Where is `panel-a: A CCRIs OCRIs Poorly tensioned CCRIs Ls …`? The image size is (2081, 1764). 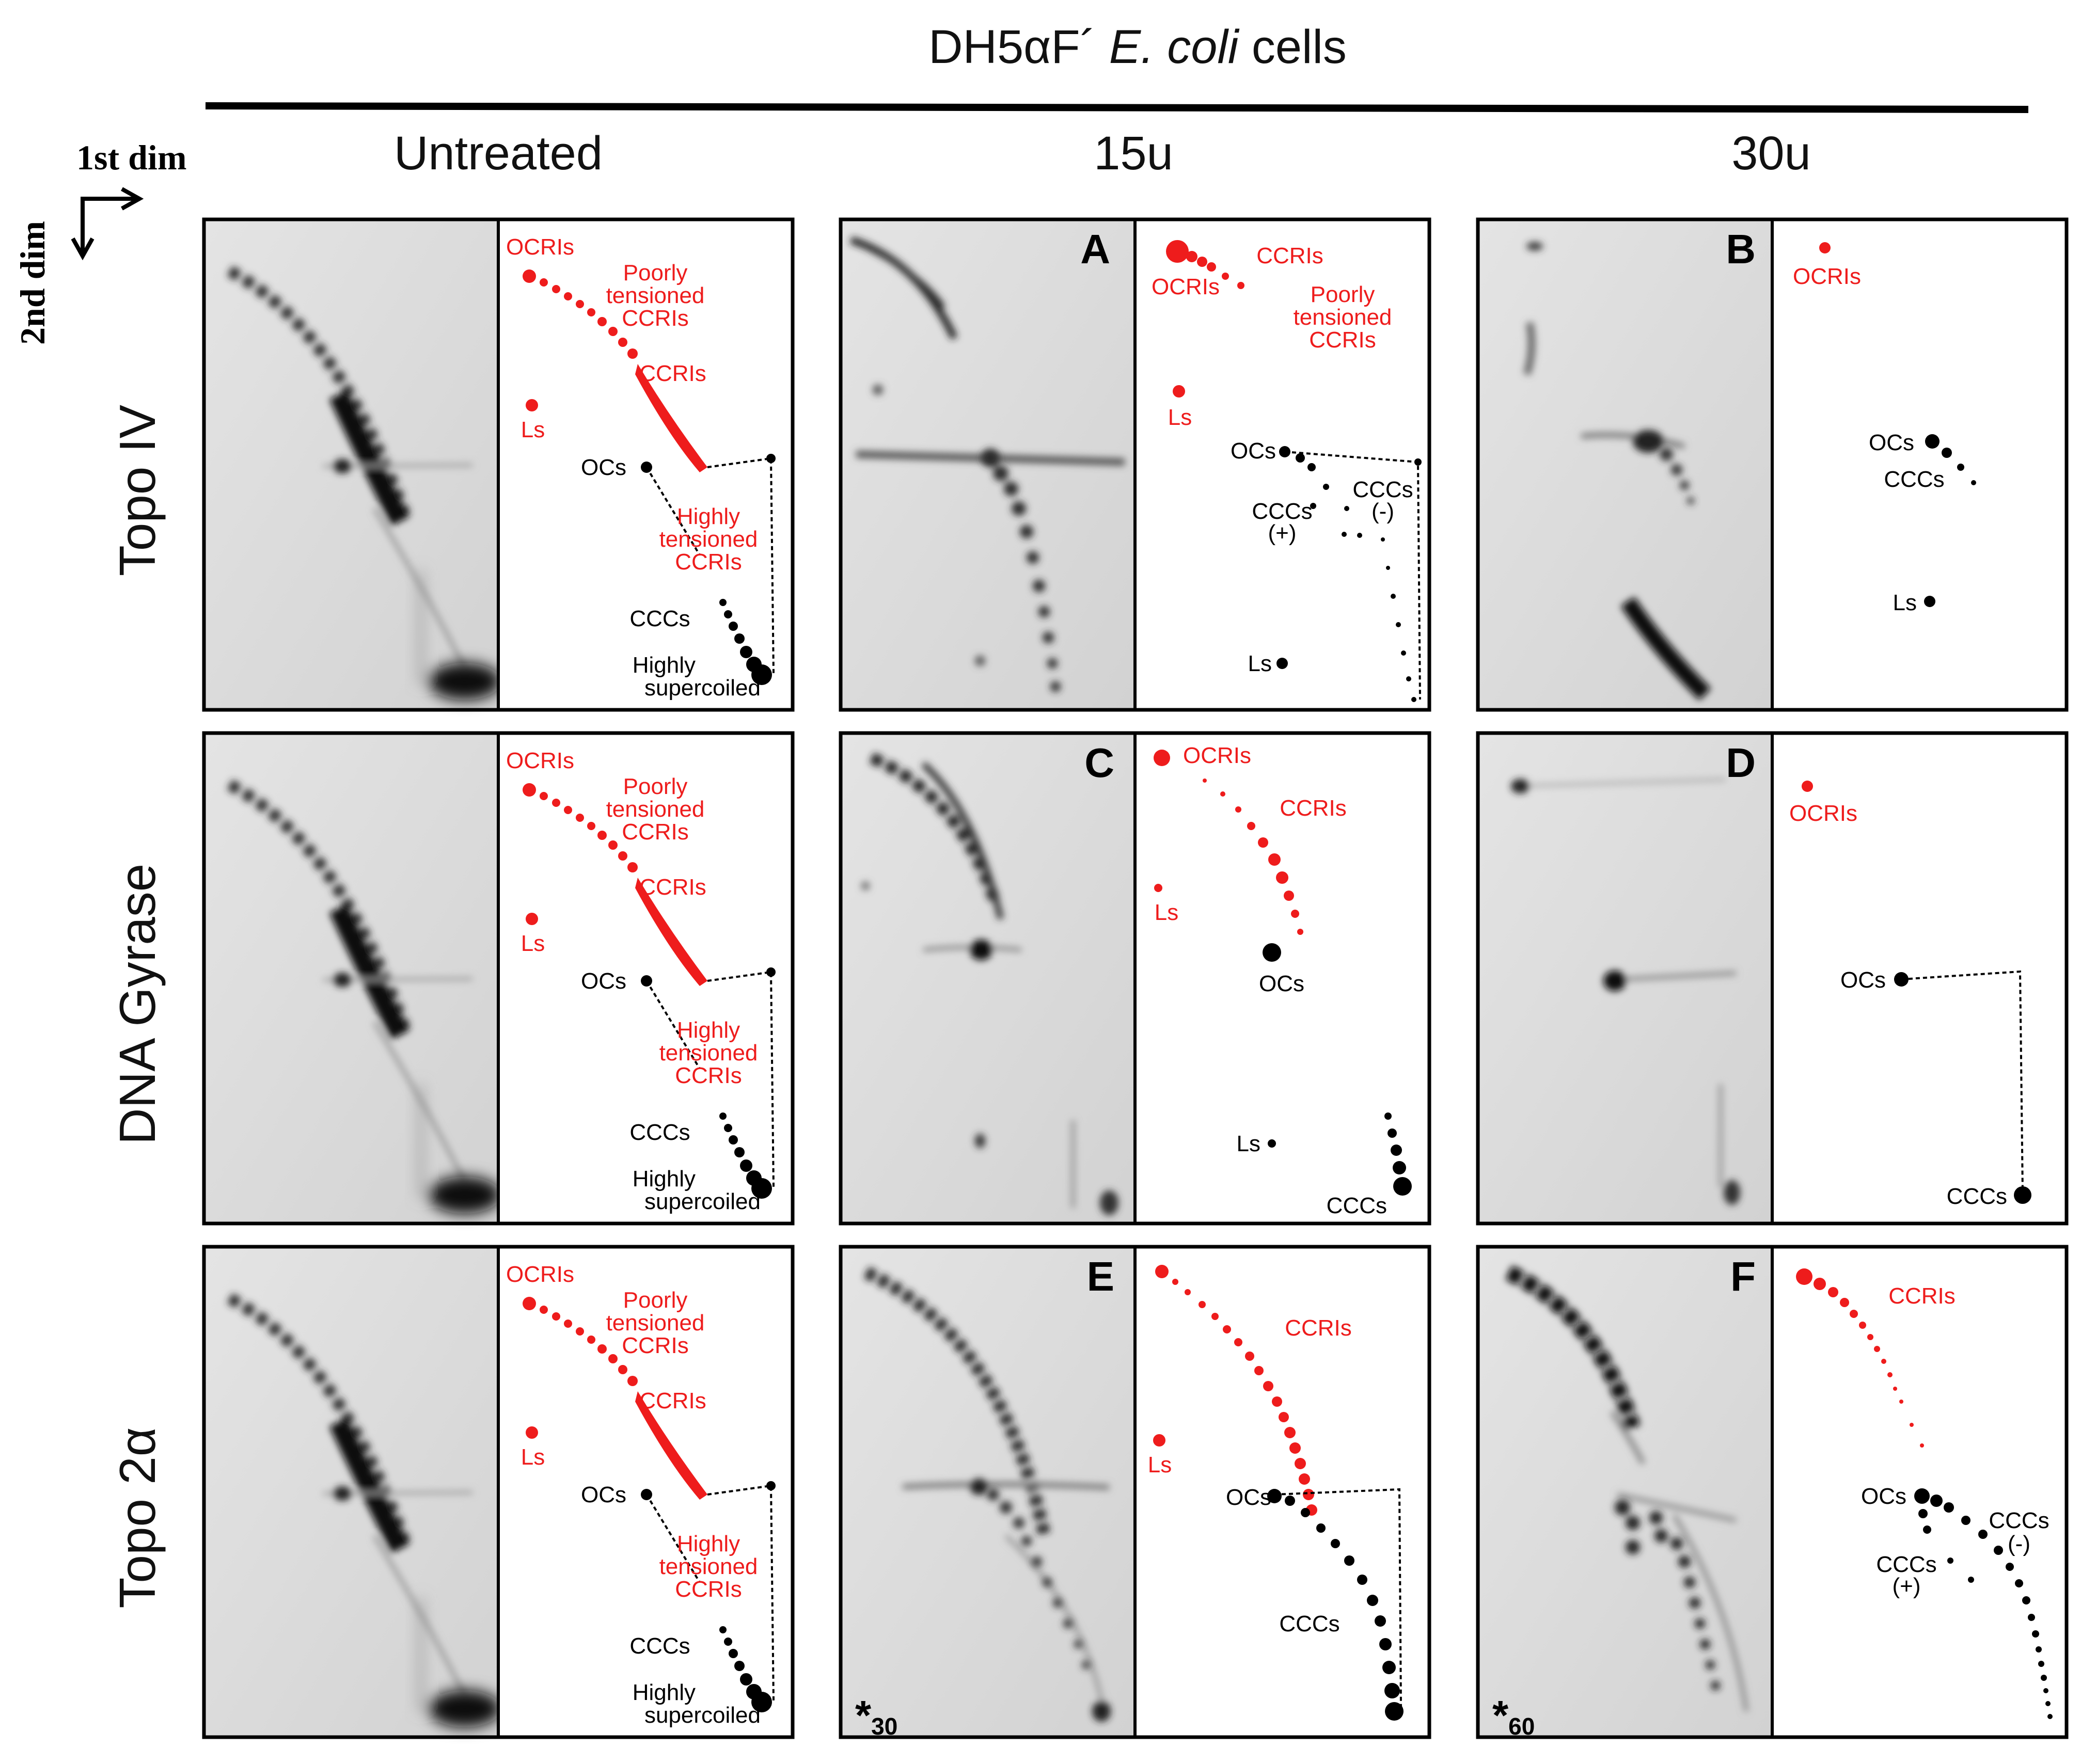
panel-a: A CCRIs OCRIs Poorly tensioned CCRIs Ls … is located at coordinates (1135, 464).